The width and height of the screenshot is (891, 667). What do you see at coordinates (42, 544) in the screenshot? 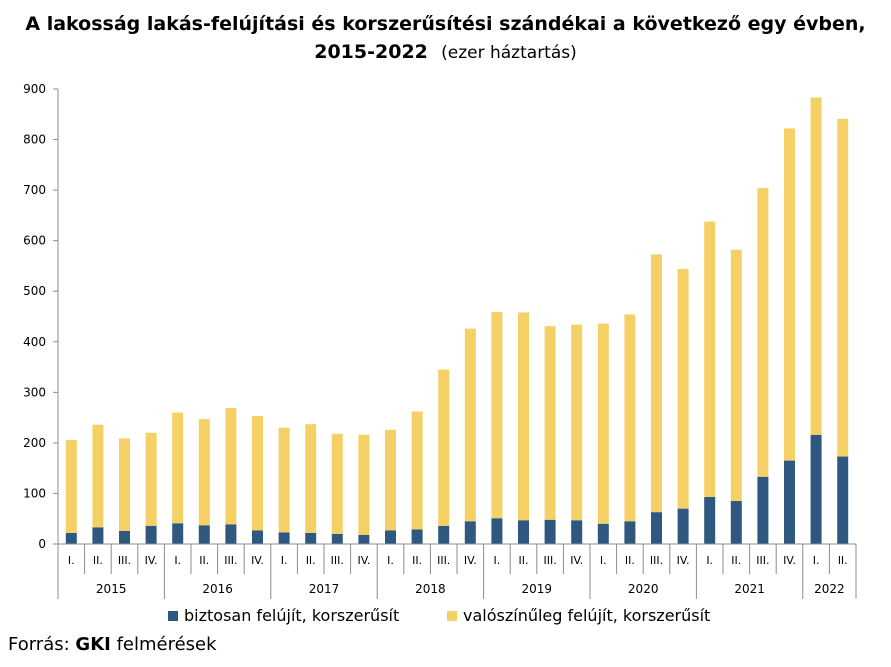
I see `y-tick-label: 0` at bounding box center [42, 544].